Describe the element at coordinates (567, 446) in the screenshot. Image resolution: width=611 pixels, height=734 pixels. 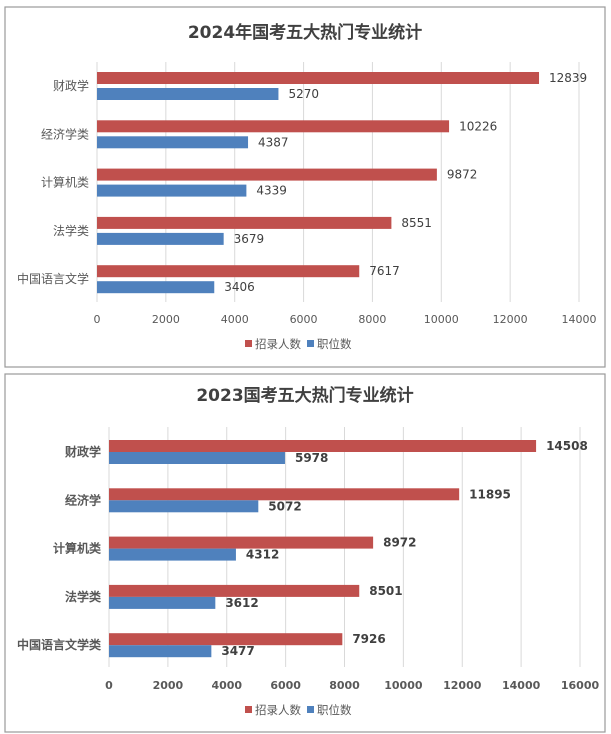
I see `data-label: 14508` at that location.